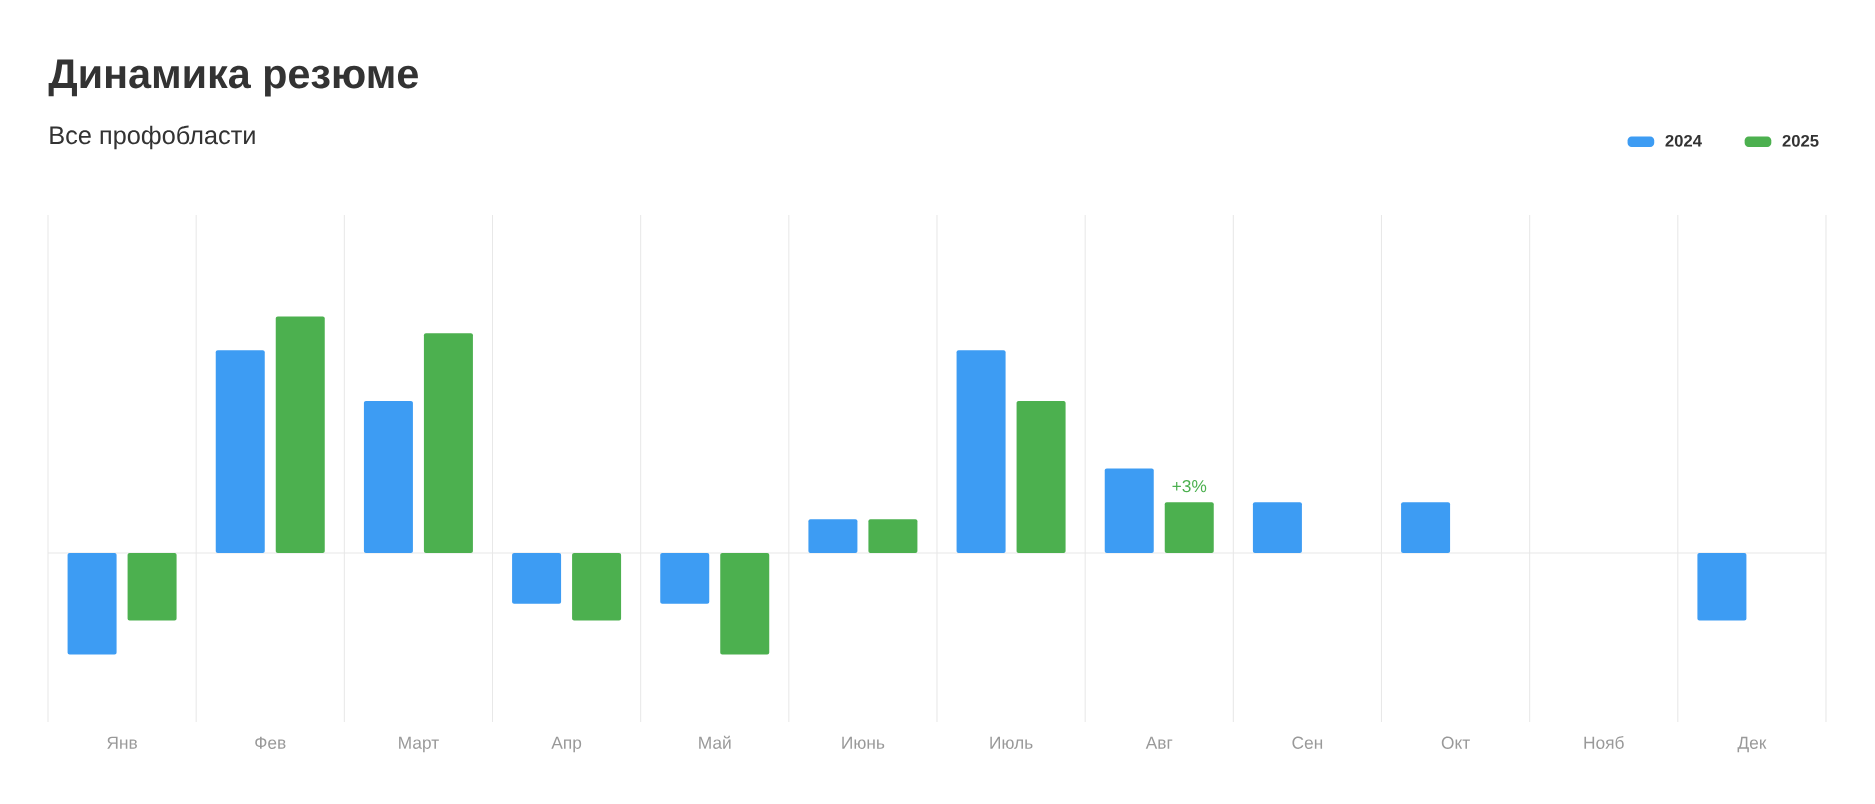 Image resolution: width=1875 pixels, height=804 pixels. What do you see at coordinates (152, 137) in the screenshot?
I see `chart-subtitle: Все профобласти` at bounding box center [152, 137].